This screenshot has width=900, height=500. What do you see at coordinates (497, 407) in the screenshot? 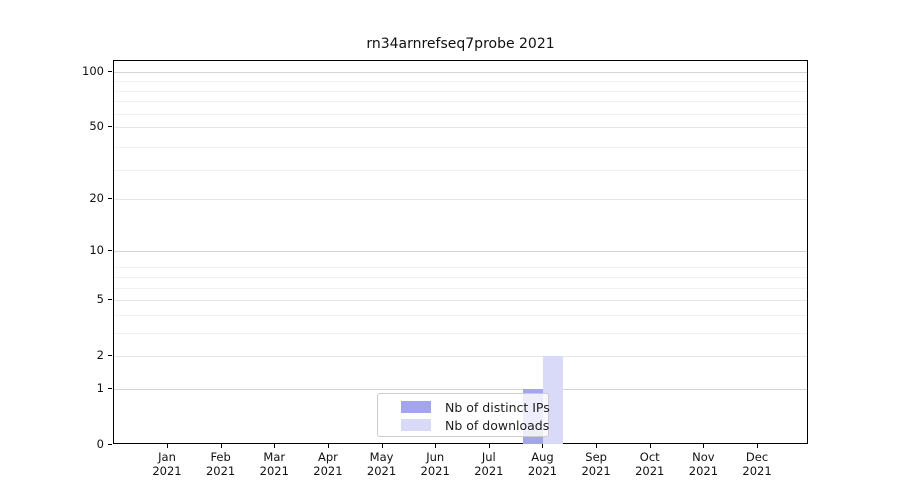
I see `legend-label: Nb of distinct IPs` at bounding box center [497, 407].